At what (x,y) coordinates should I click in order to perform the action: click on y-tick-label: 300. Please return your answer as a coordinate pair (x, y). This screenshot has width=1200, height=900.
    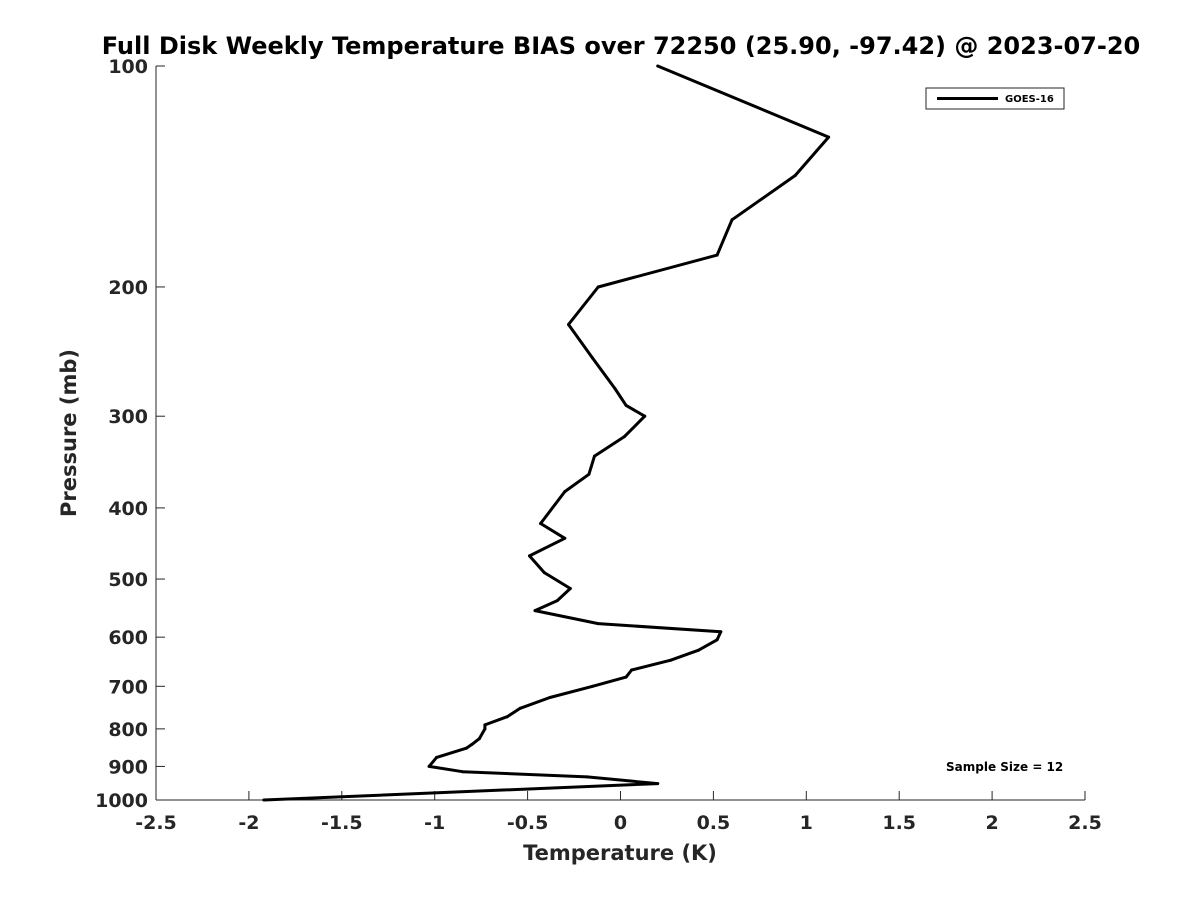
    Looking at the image, I should click on (128, 417).